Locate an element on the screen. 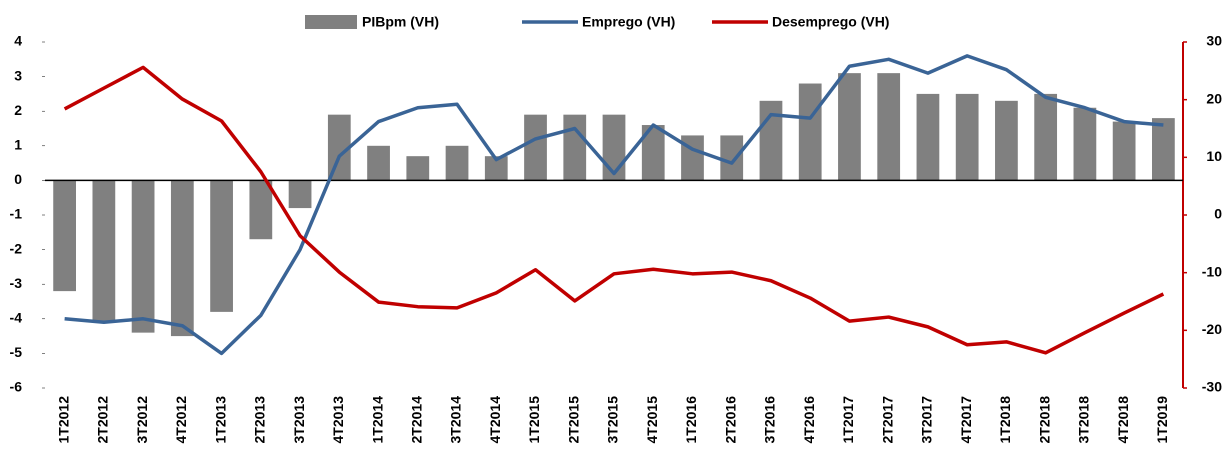  x-tick-label: 4T2017 is located at coordinates (966, 420).